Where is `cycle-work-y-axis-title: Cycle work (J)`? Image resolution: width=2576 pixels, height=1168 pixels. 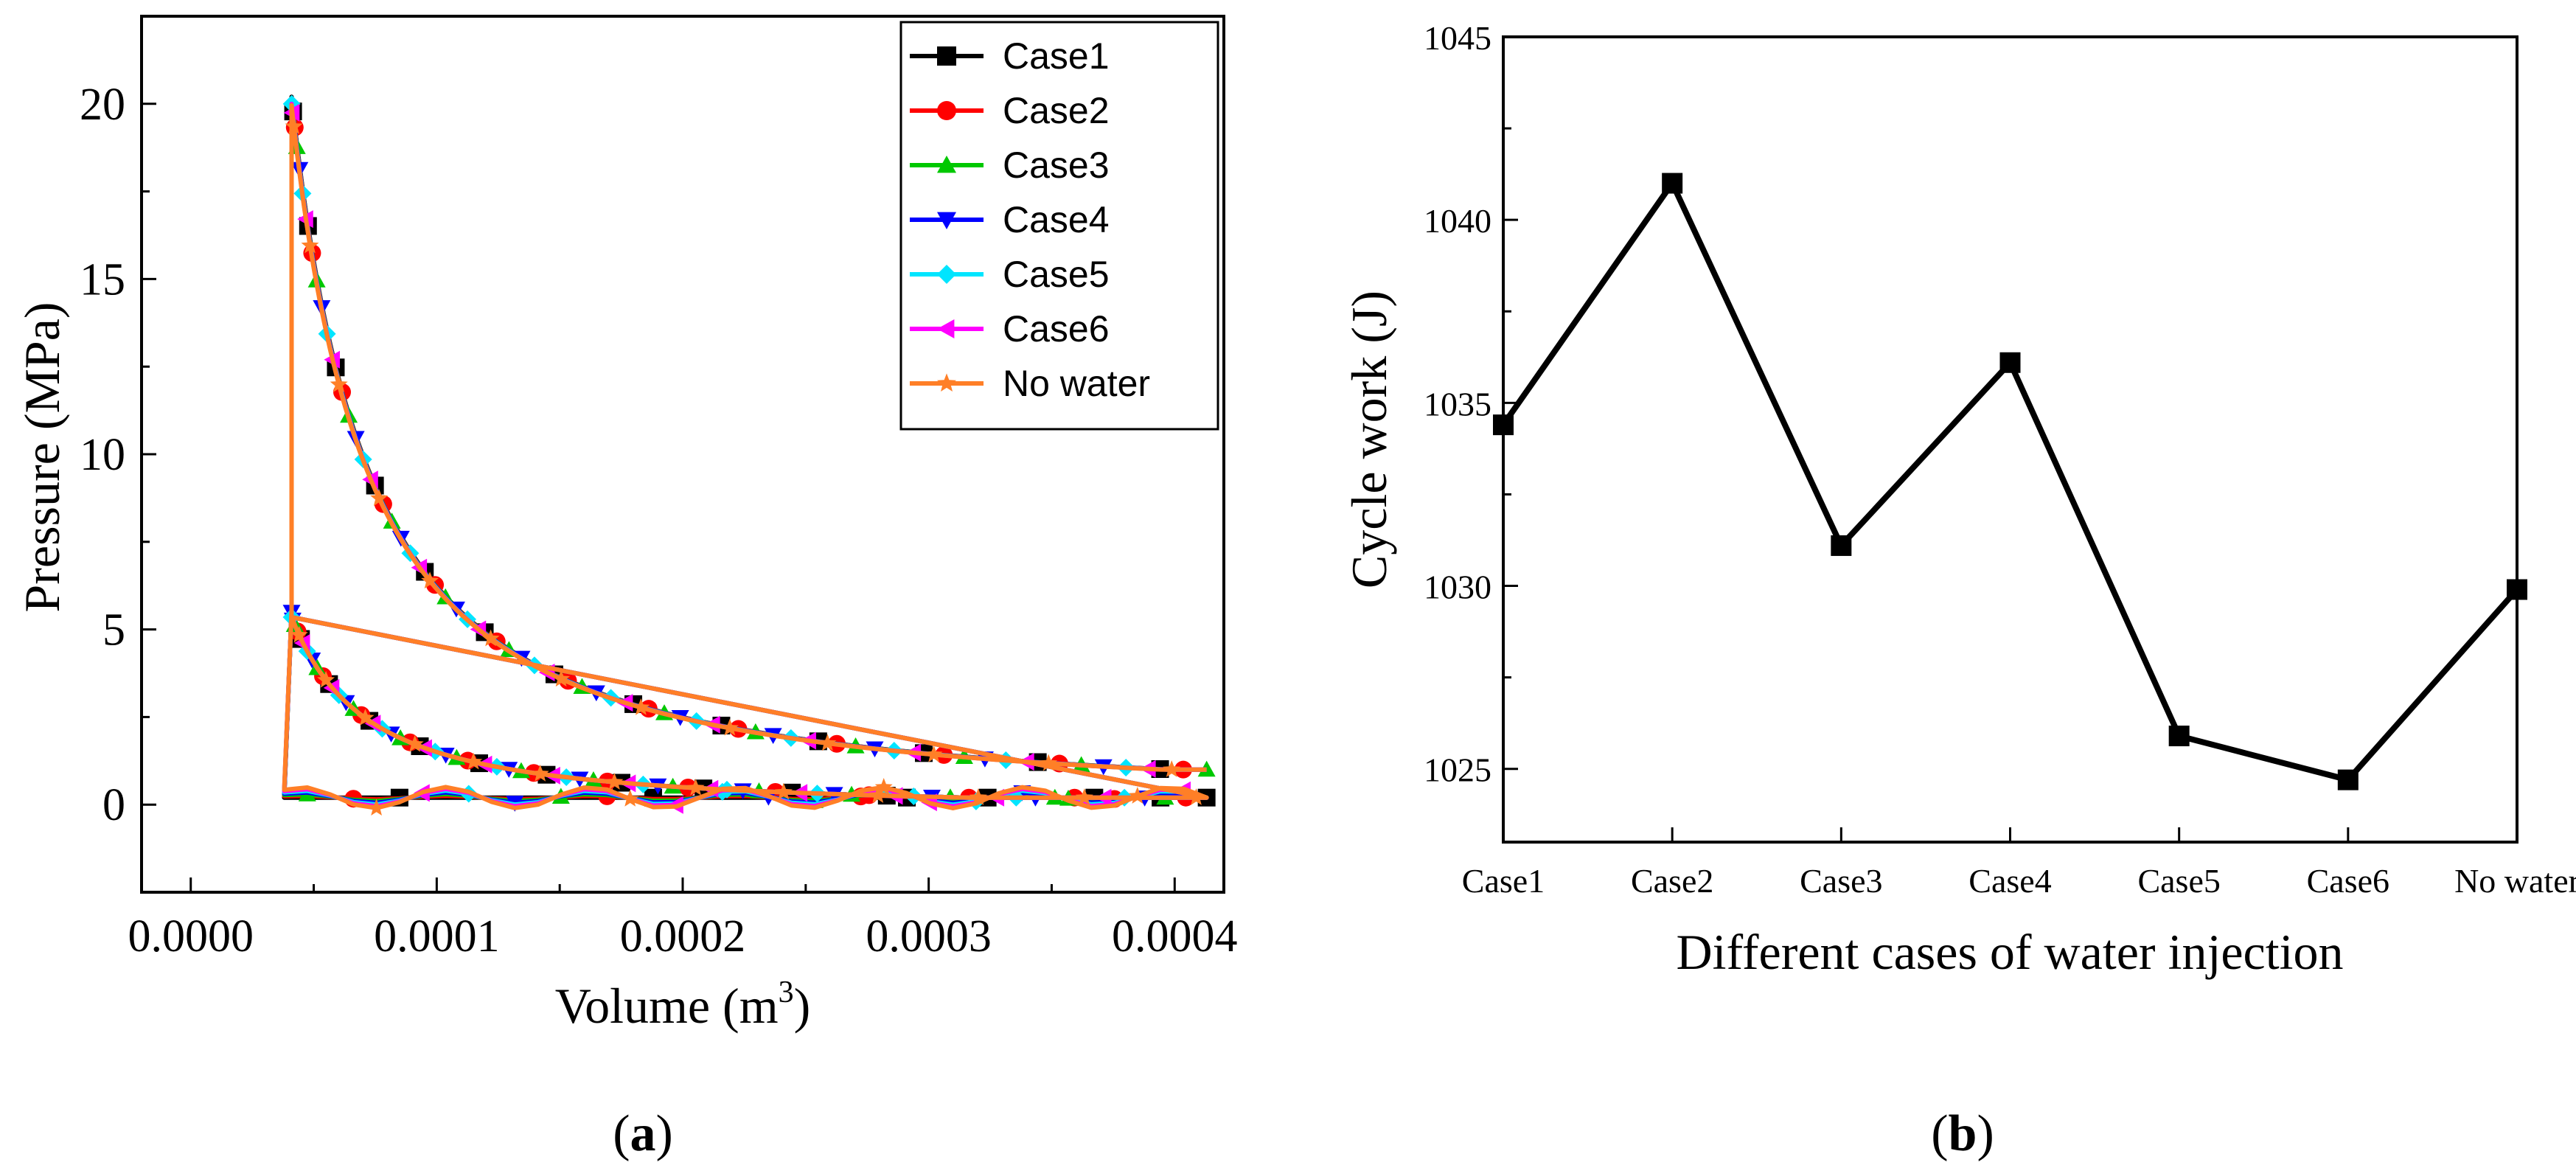 cycle-work-y-axis-title: Cycle work (J) is located at coordinates (1369, 440).